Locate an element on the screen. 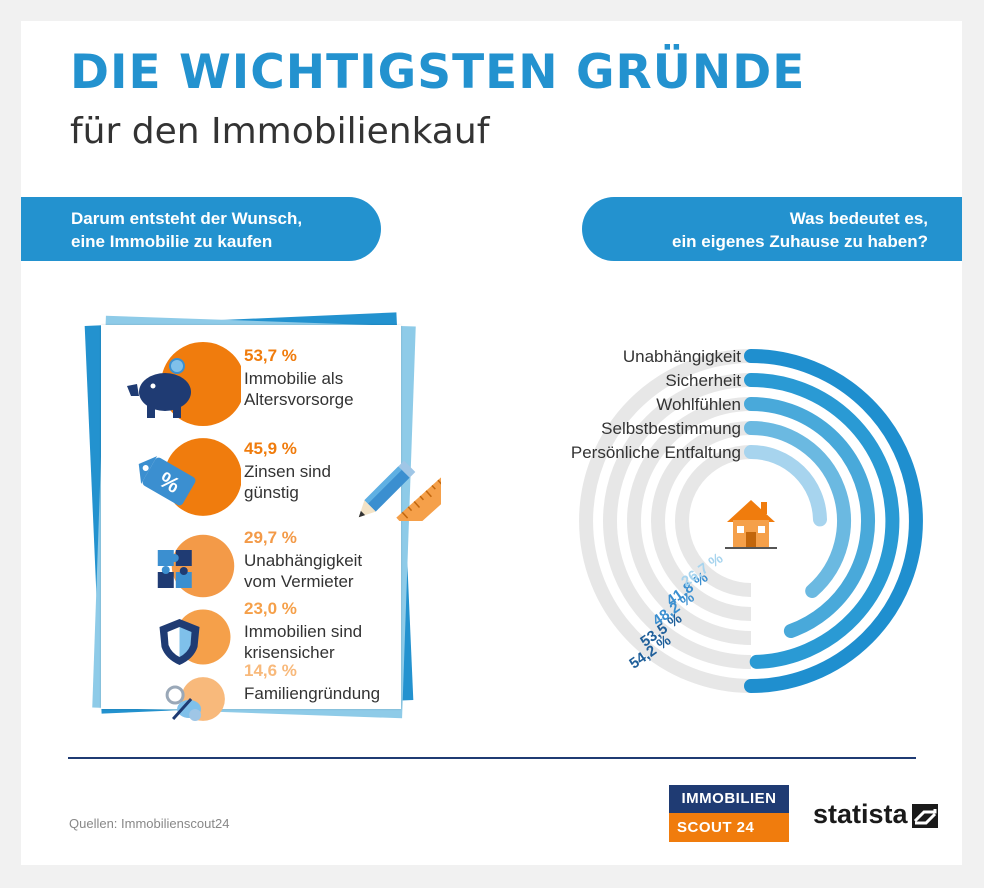 This screenshot has width=984, height=888. radial-category-label: Selbstbestimmung is located at coordinates (671, 428).